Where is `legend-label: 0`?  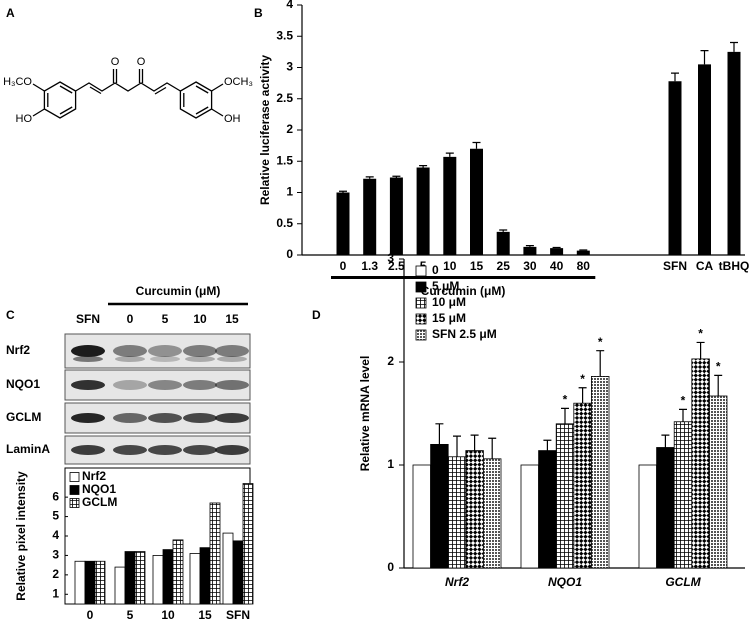
legend-label: 0 is located at coordinates (435, 270).